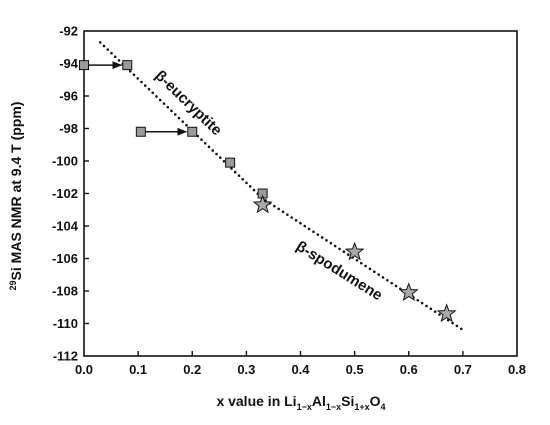 The height and width of the screenshot is (425, 550). What do you see at coordinates (300, 402) in the screenshot?
I see `x-axis-label: x value in Li1−xAl1−xSi1+xO4` at bounding box center [300, 402].